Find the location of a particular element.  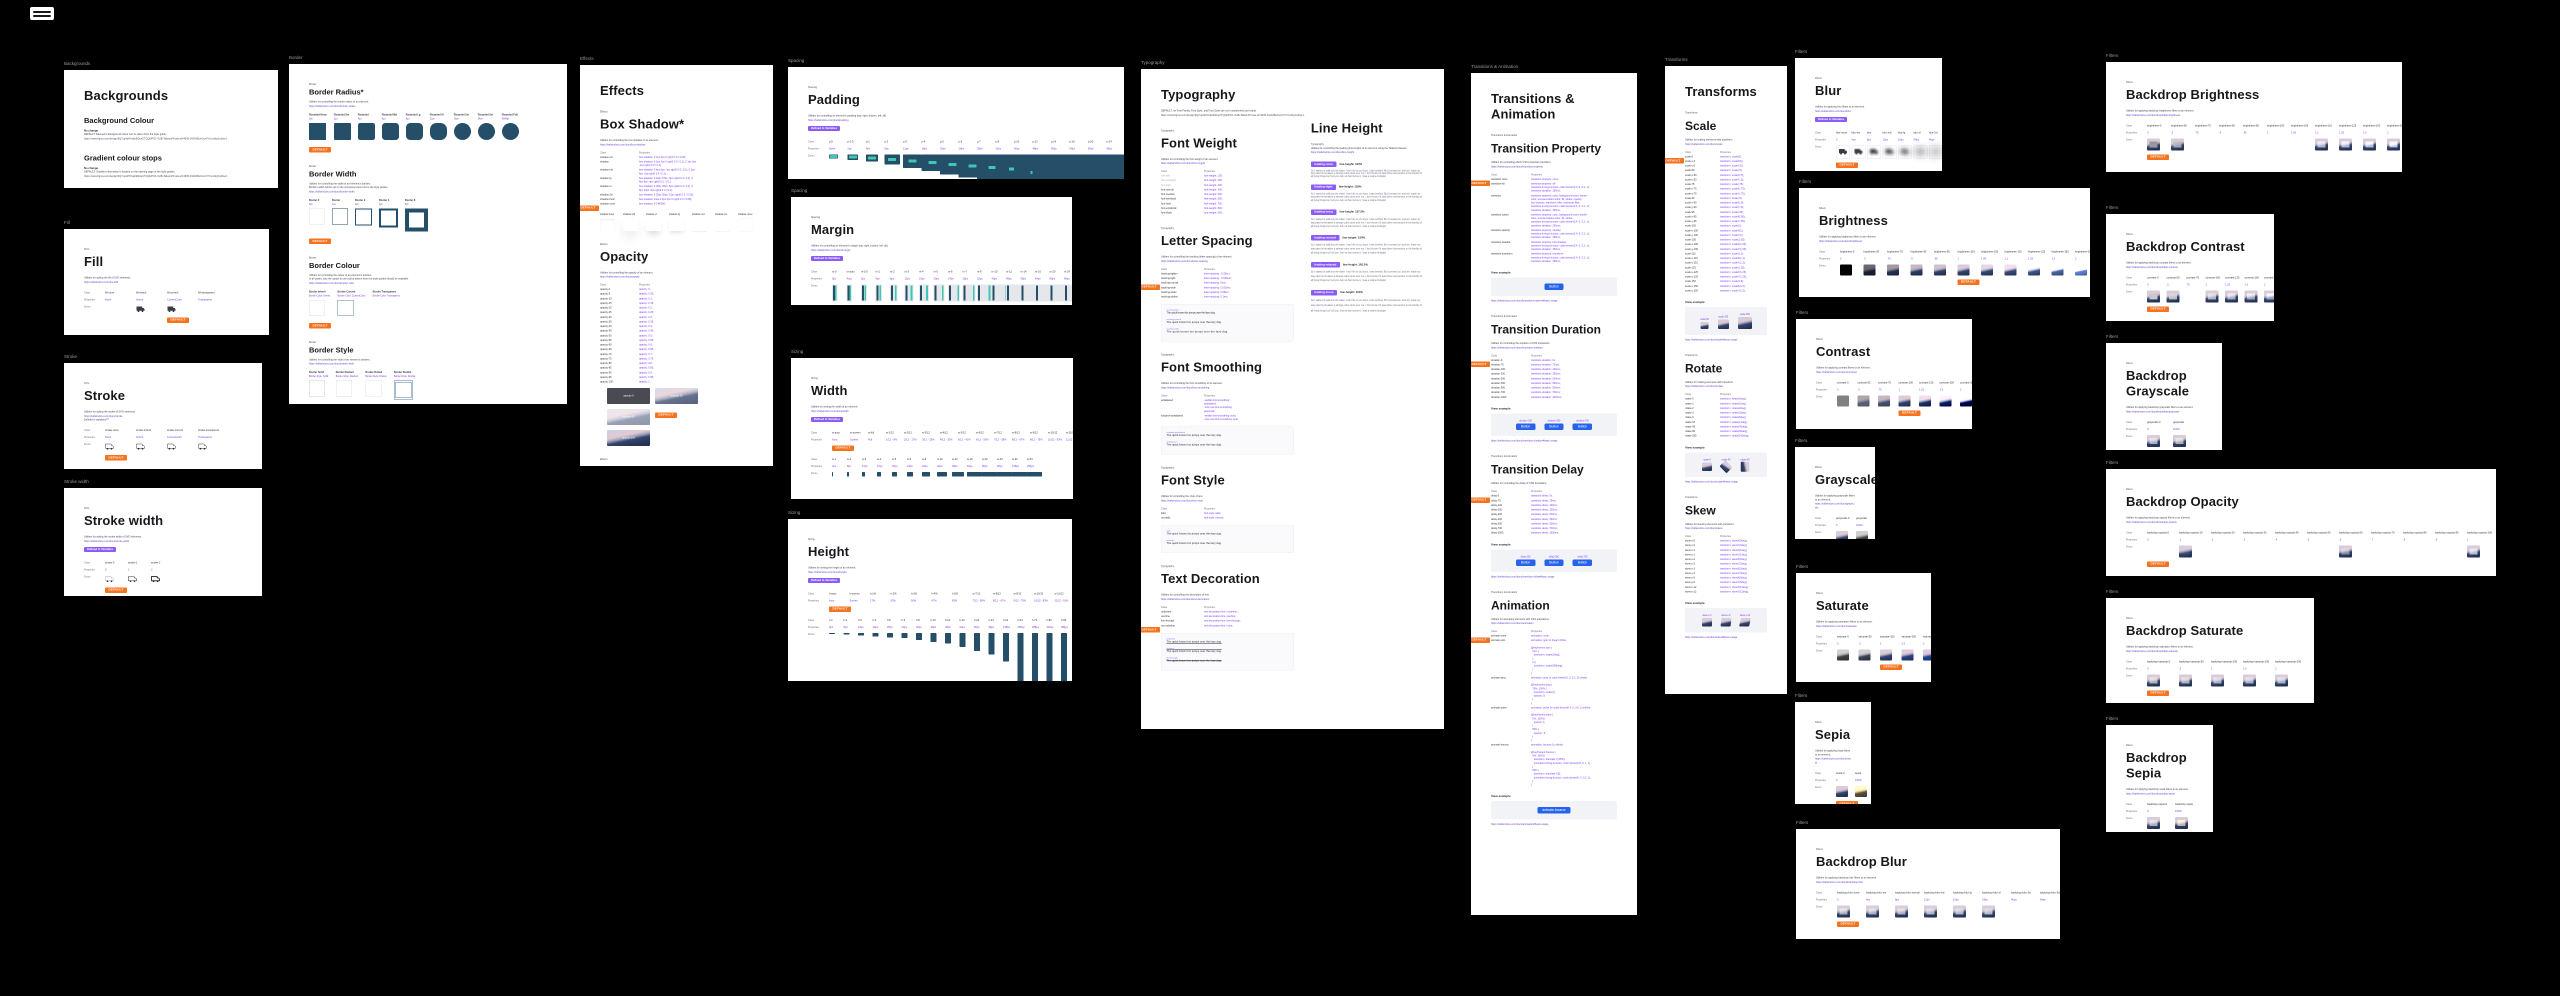

doc-link: https://tailwindcss.com/docs/sepia is located at coordinates (1833, 761).